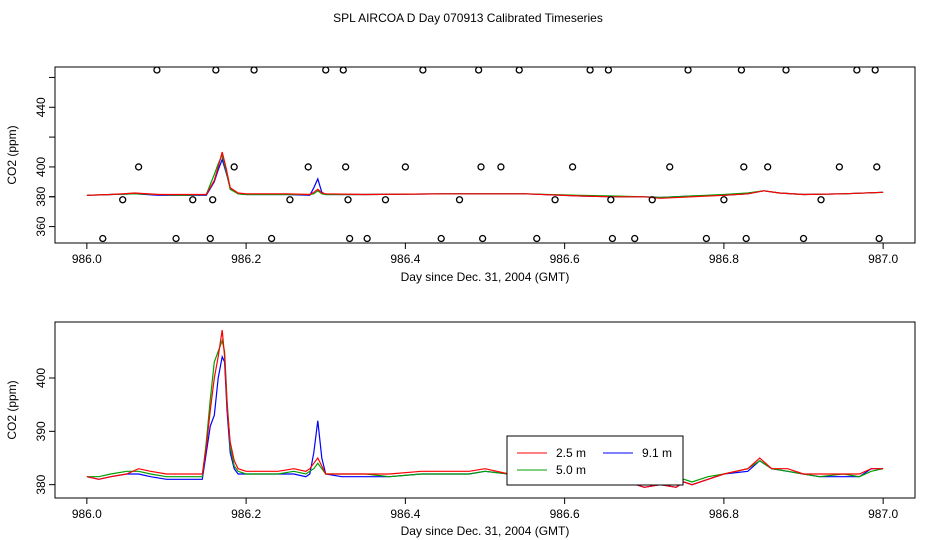 This screenshot has width=936, height=540. I want to click on bottom-y-axis-label: CO2 (ppm), so click(12, 409).